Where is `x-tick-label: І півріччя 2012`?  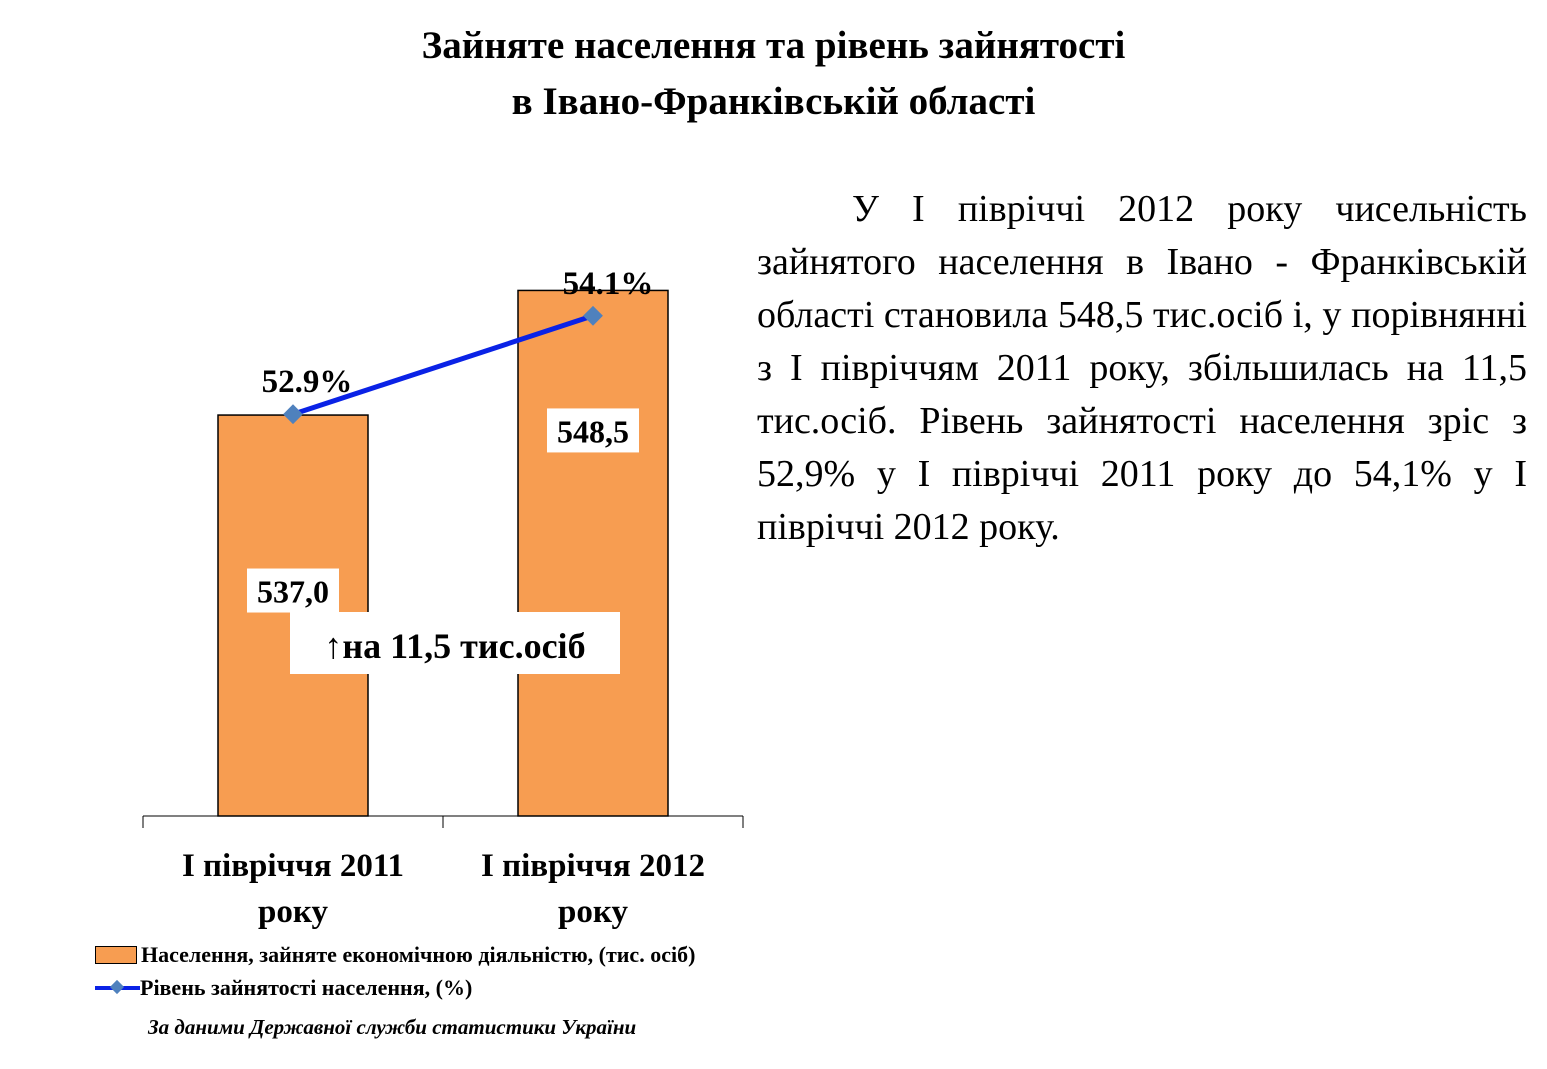
x-tick-label: І півріччя 2012 is located at coordinates (593, 866).